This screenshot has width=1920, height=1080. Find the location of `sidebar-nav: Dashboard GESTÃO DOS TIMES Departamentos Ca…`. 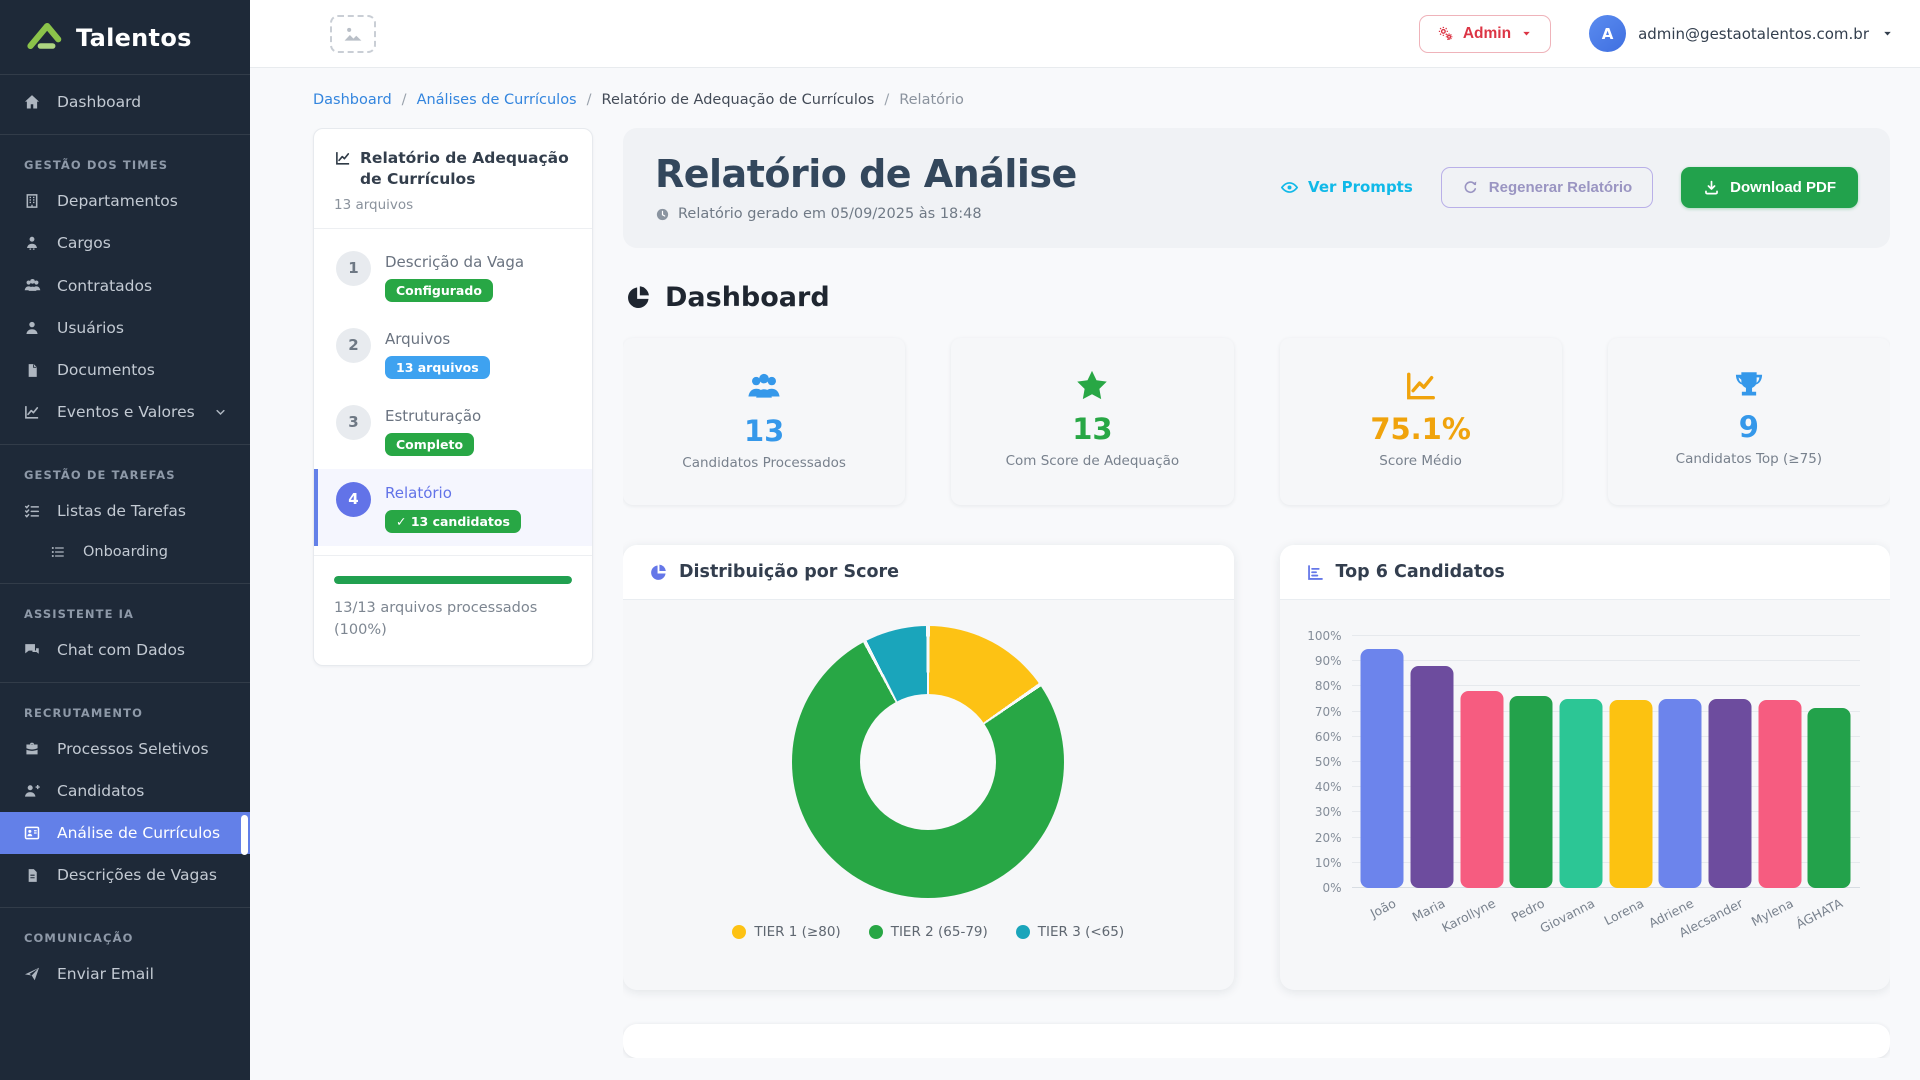

sidebar-nav: Dashboard GESTÃO DOS TIMES Departamentos Ca… is located at coordinates (125, 535).